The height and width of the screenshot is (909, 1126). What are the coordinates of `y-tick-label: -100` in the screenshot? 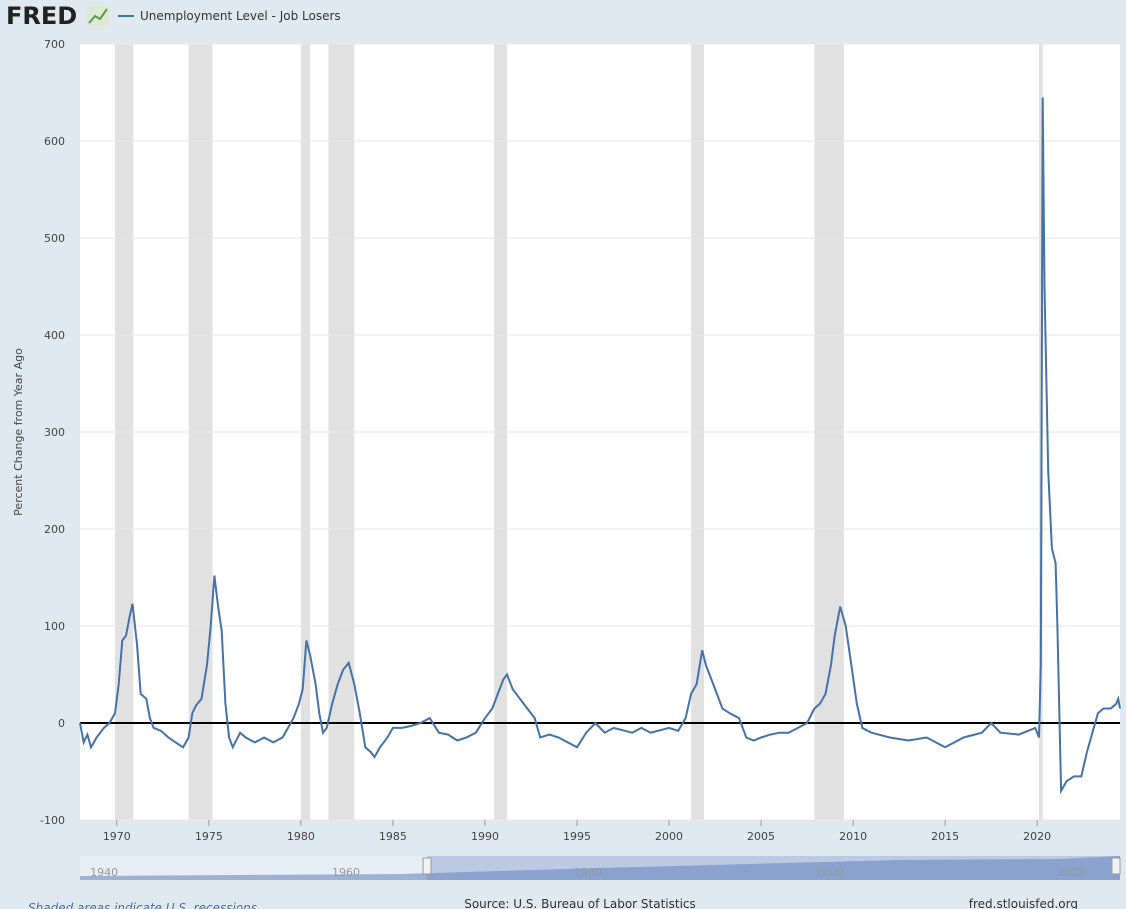 It's located at (52, 820).